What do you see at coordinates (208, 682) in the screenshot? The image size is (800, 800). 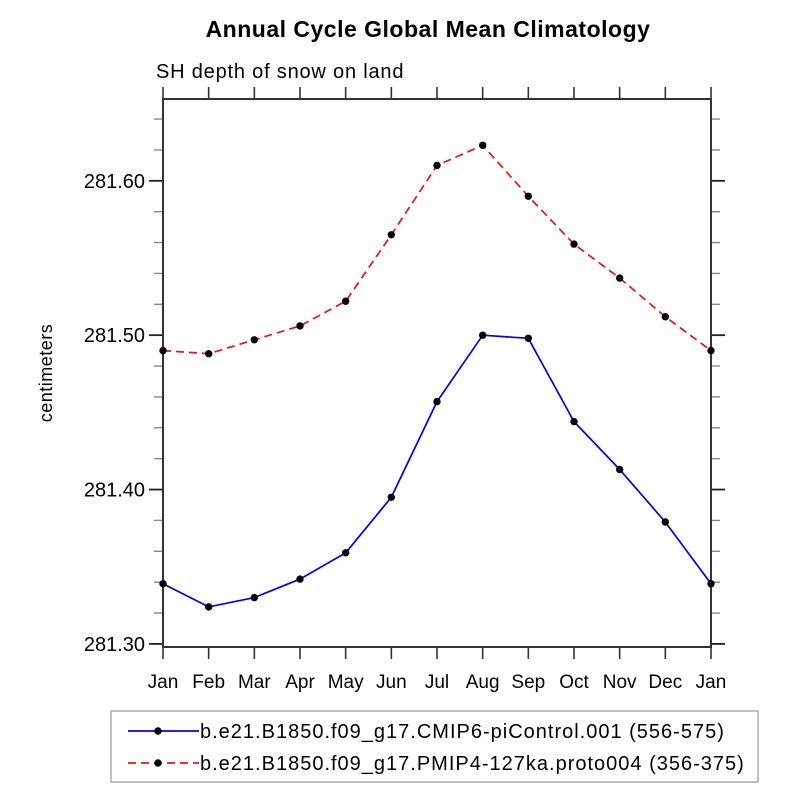 I see `x-tick-label: Feb` at bounding box center [208, 682].